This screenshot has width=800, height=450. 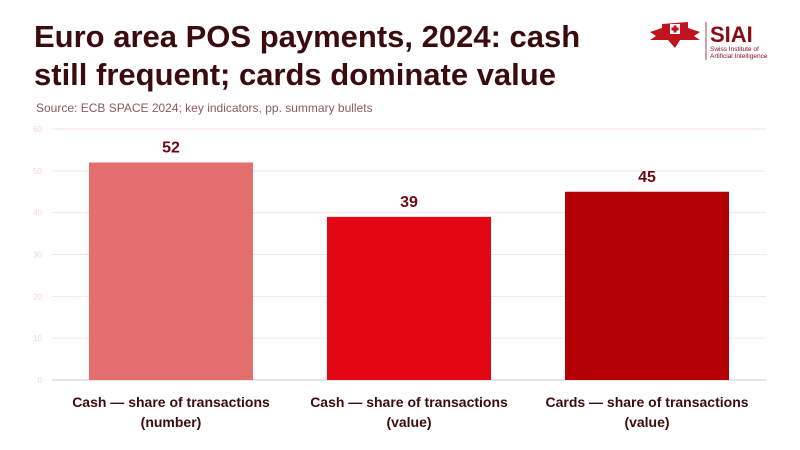 I want to click on logo-name: SIAI, so click(x=731, y=34).